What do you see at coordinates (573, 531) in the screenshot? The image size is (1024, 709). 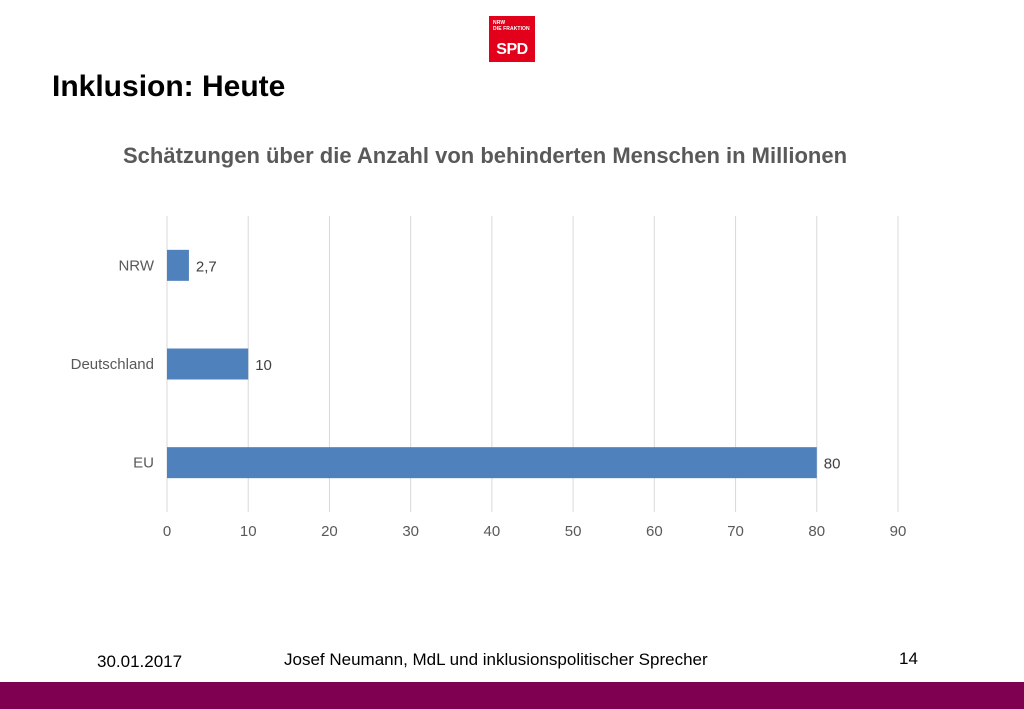 I see `x-tick-label: 50` at bounding box center [573, 531].